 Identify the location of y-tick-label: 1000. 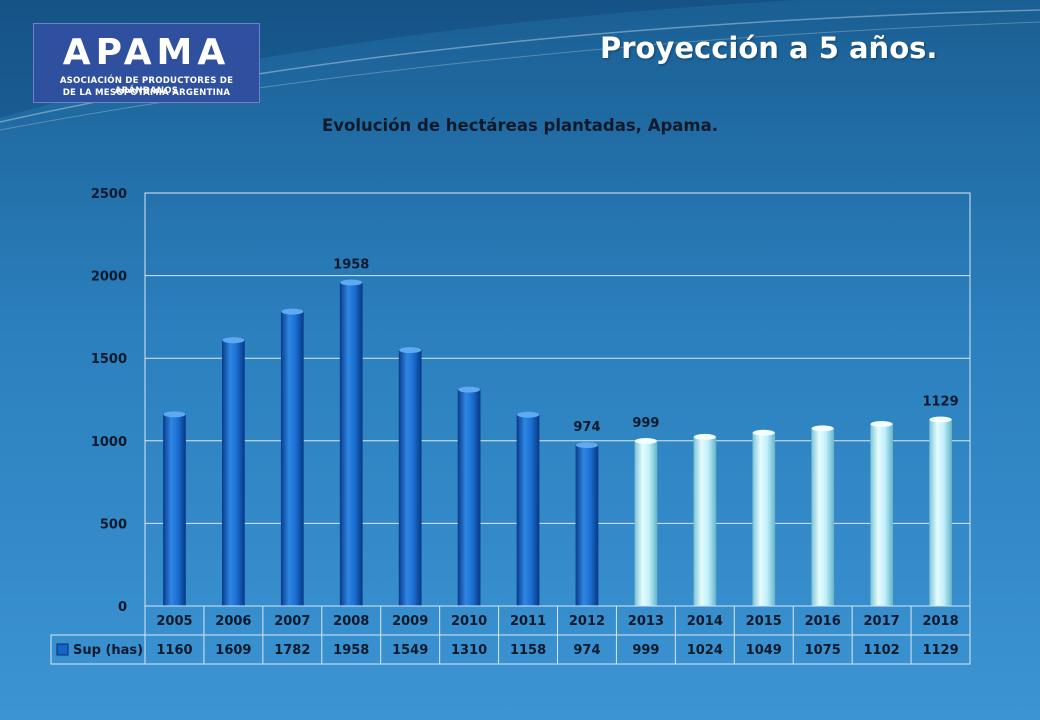
(109, 442).